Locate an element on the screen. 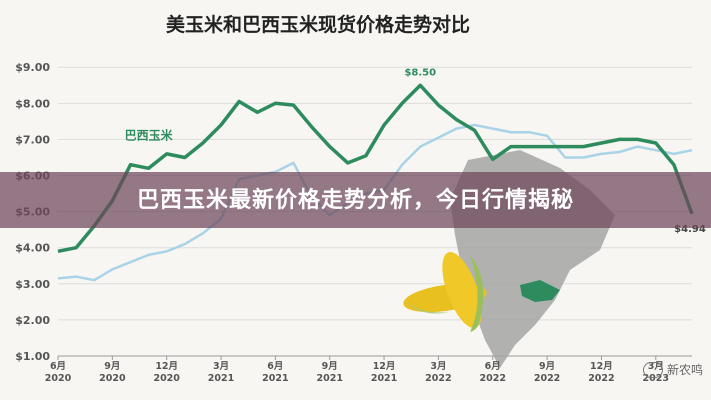  watermark-text: 新农鸣 is located at coordinates (684, 370).